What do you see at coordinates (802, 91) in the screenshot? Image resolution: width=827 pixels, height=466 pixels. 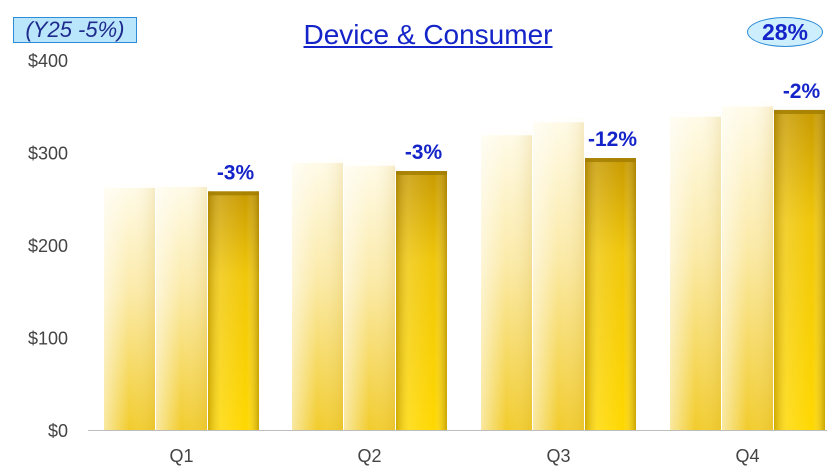 I see `bar-data-label: -2%` at bounding box center [802, 91].